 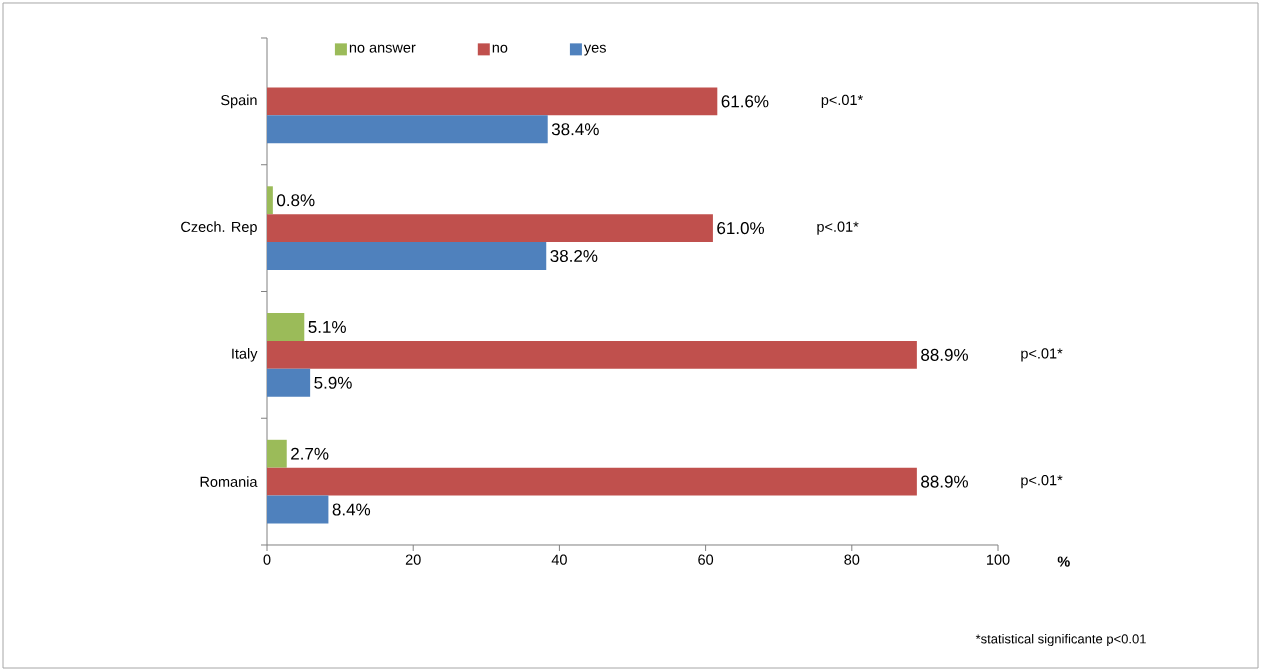 What do you see at coordinates (594, 50) in the screenshot?
I see `legend-label: yes` at bounding box center [594, 50].